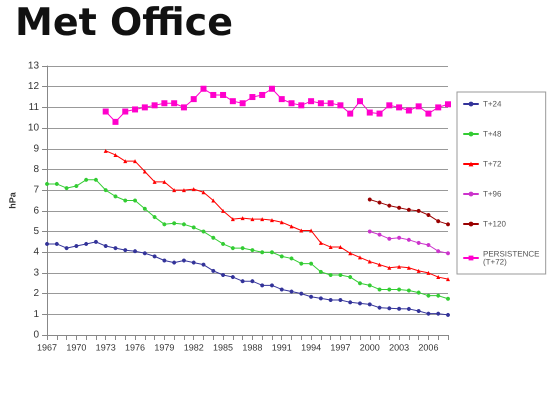  What do you see at coordinates (492, 134) in the screenshot?
I see `legend-label: T+48` at bounding box center [492, 134].